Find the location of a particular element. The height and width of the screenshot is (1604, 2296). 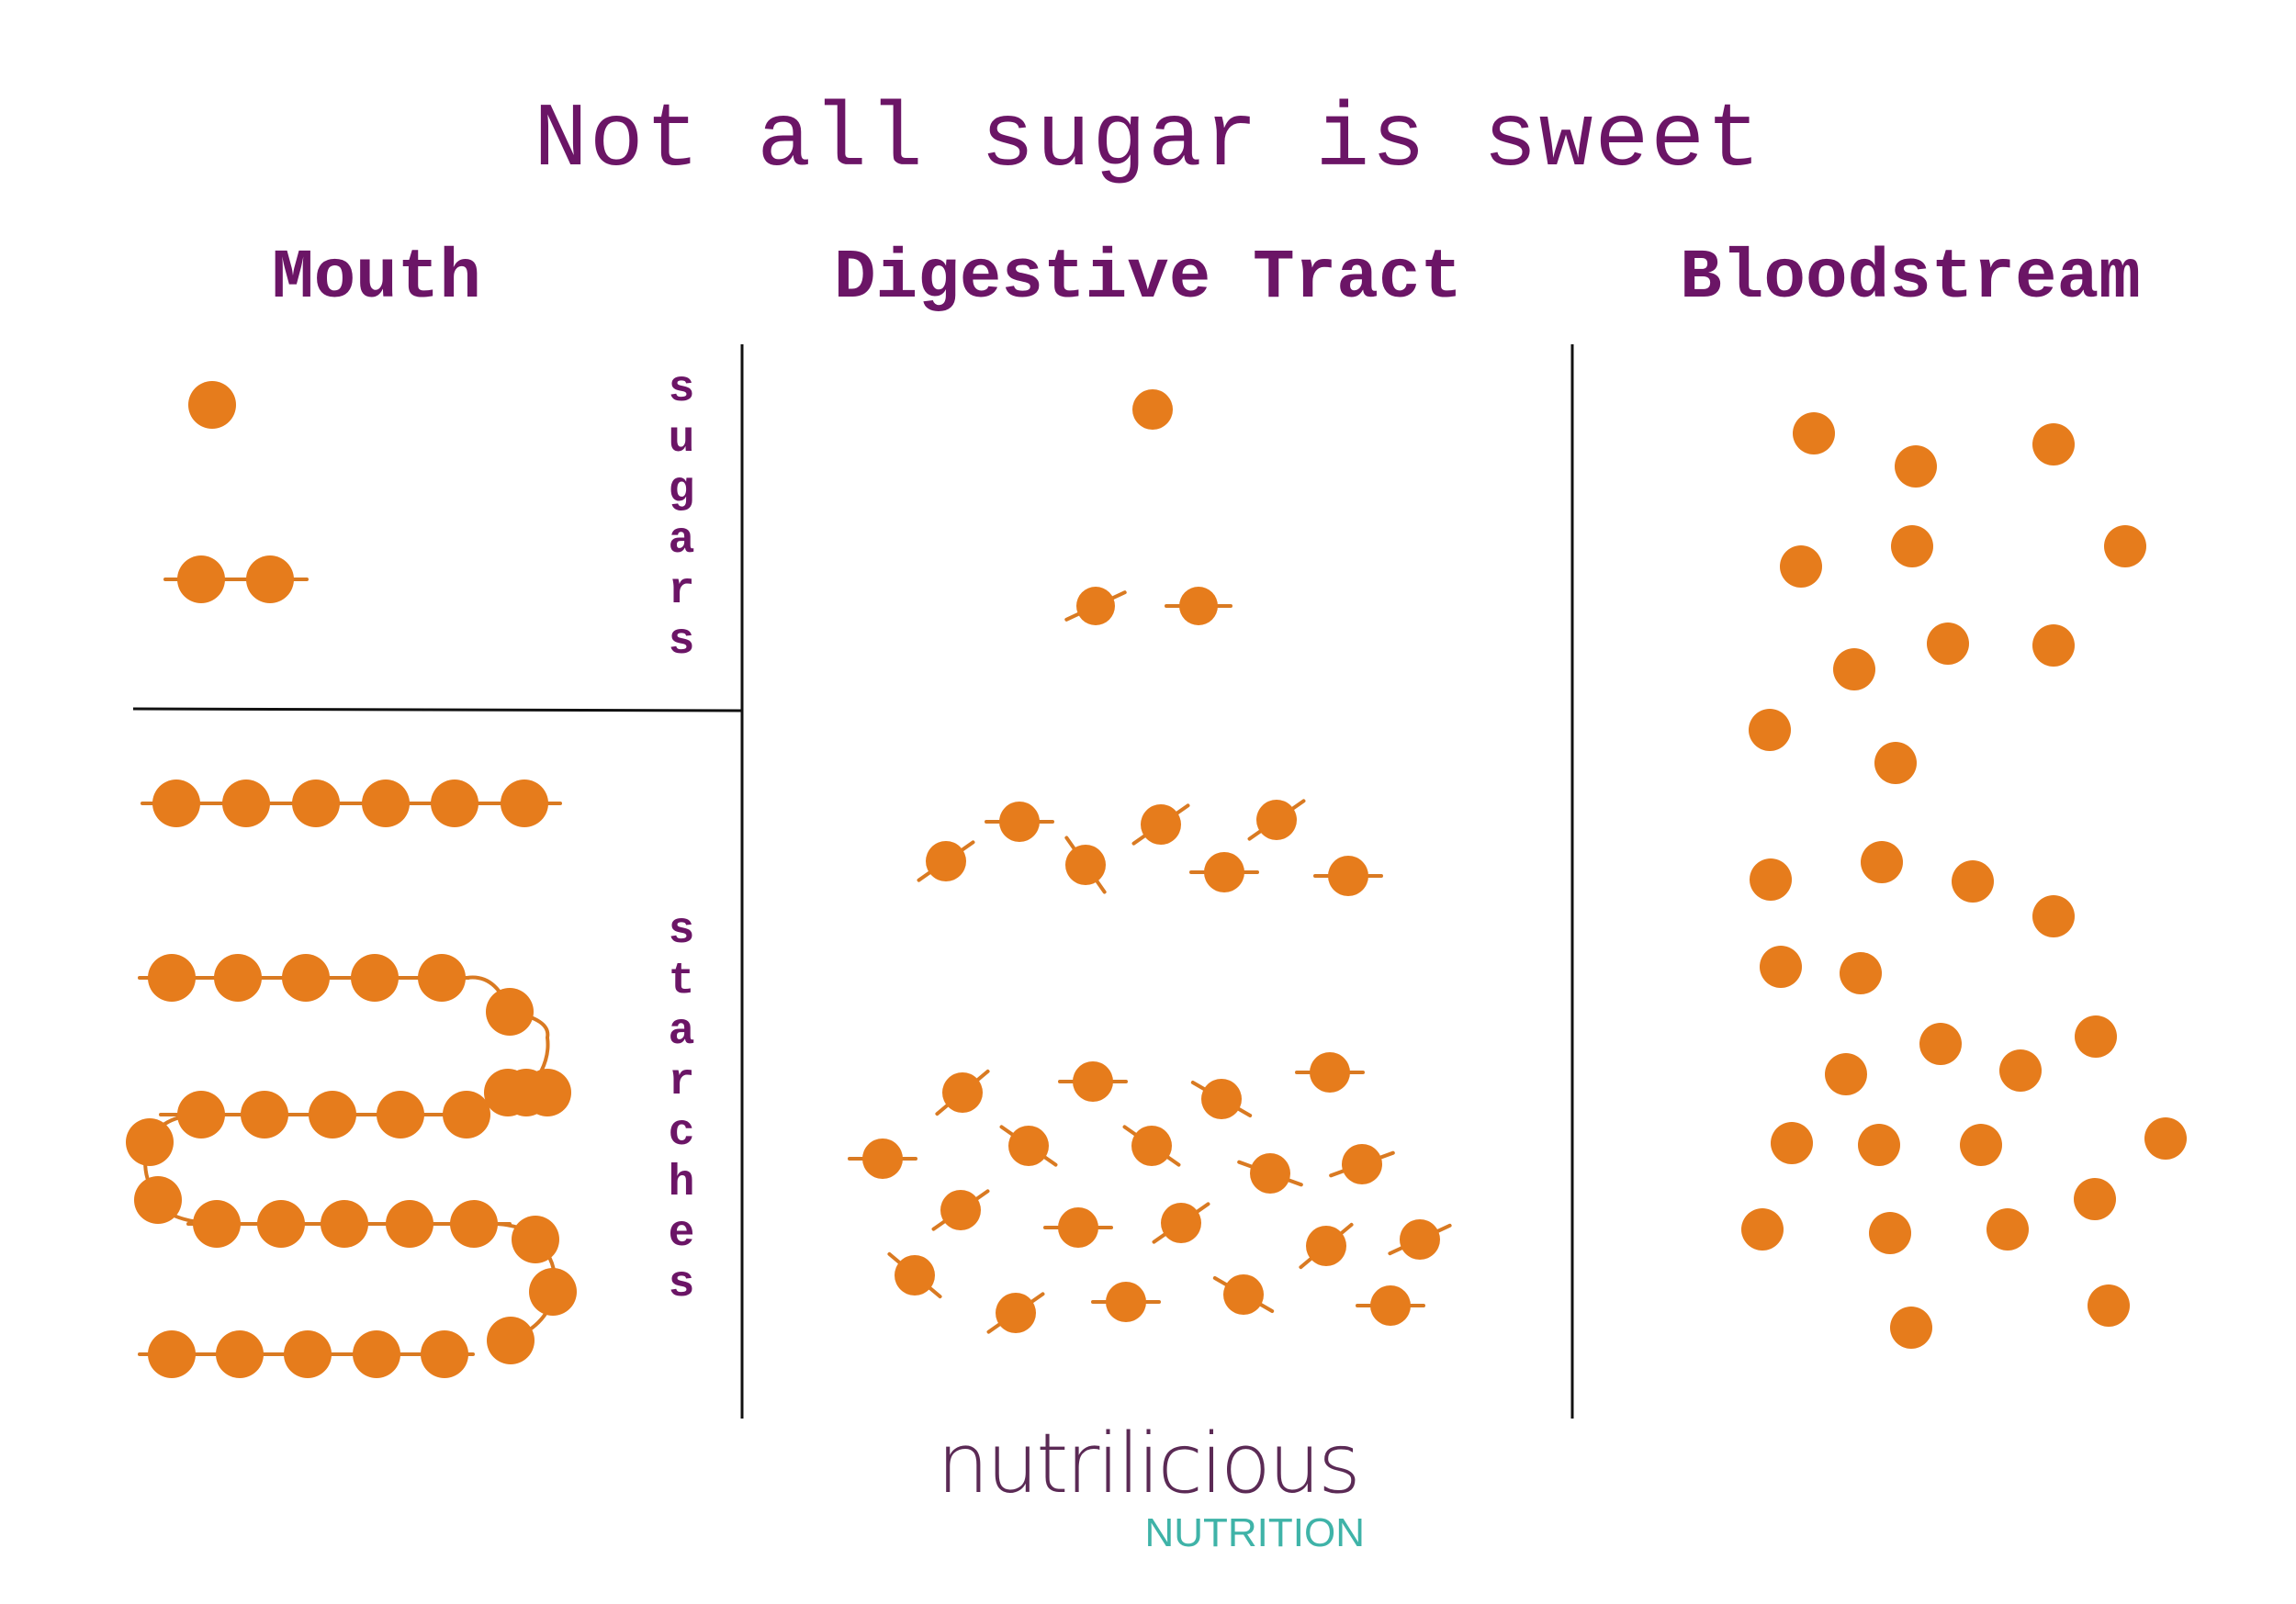

column-heading-bloodstream: Bloodstream is located at coordinates (1910, 278).